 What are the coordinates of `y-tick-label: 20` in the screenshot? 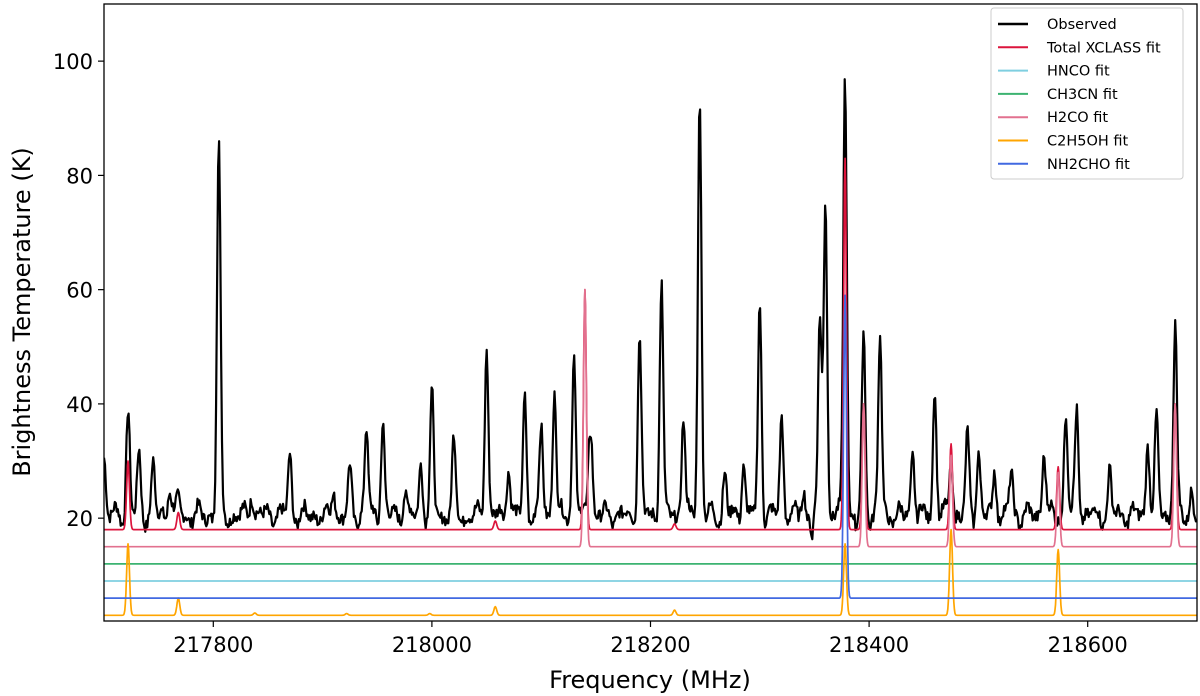 It's located at (79, 519).